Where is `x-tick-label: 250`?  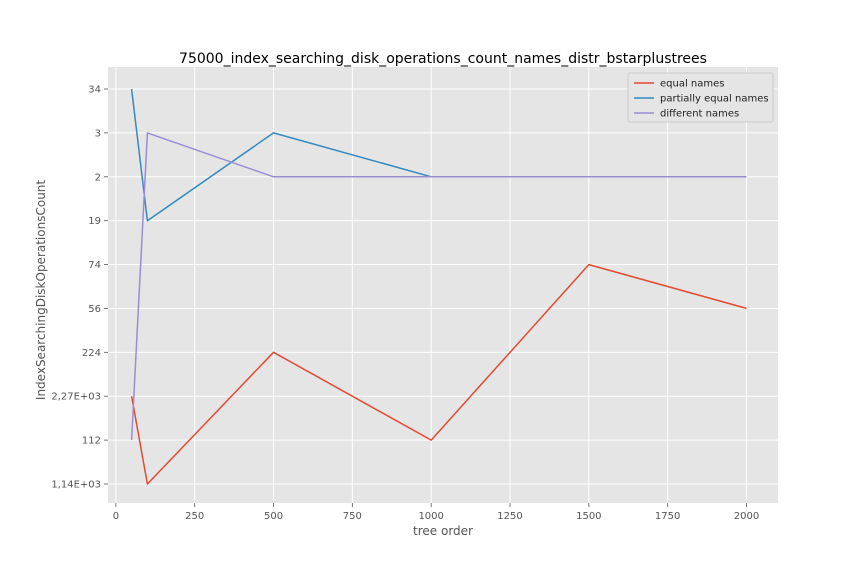 x-tick-label: 250 is located at coordinates (194, 516).